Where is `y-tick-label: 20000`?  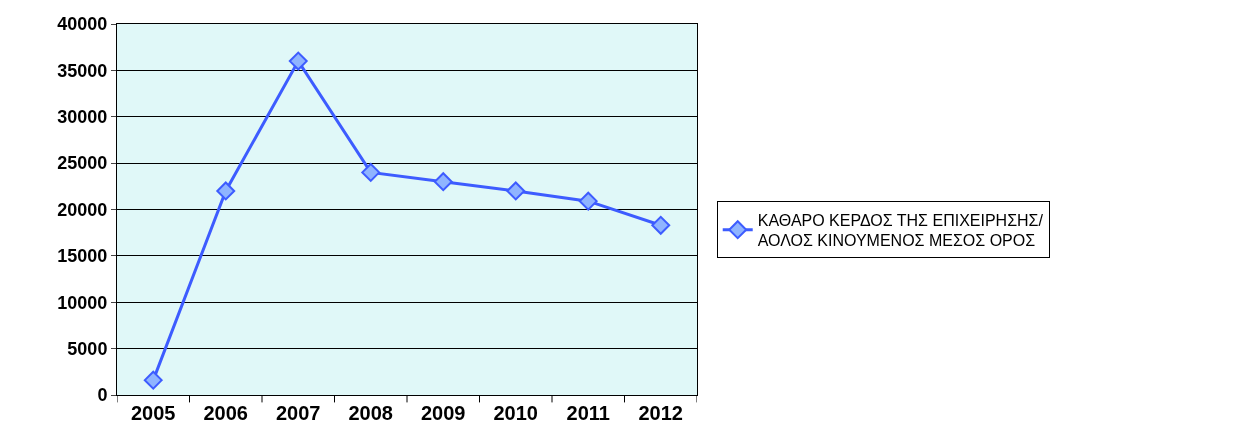
y-tick-label: 20000 is located at coordinates (82, 209).